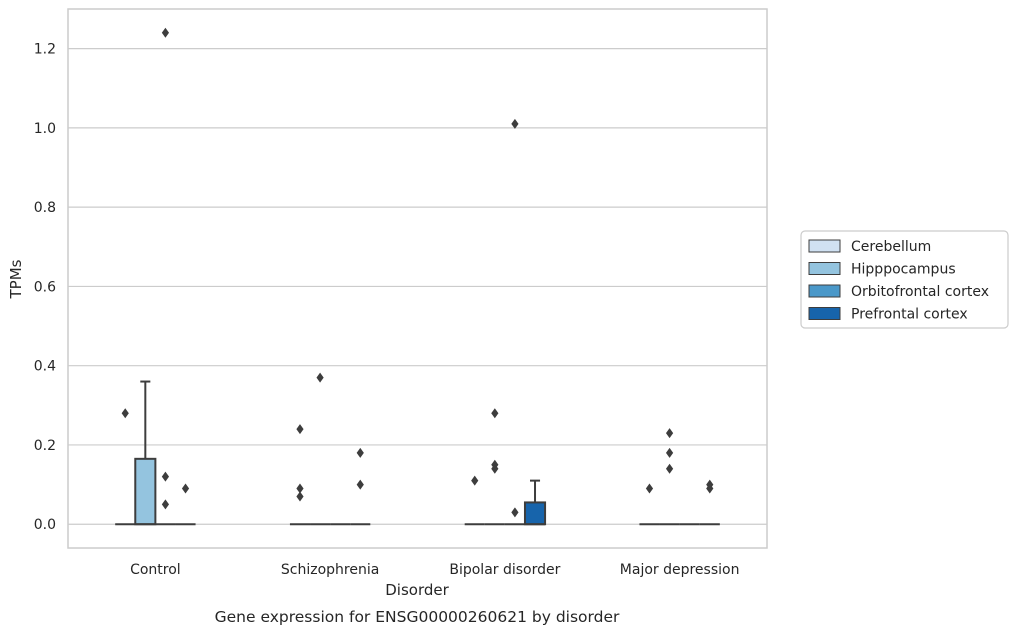 This screenshot has width=1018, height=634. I want to click on y-tick-label: 0.8, so click(45, 208).